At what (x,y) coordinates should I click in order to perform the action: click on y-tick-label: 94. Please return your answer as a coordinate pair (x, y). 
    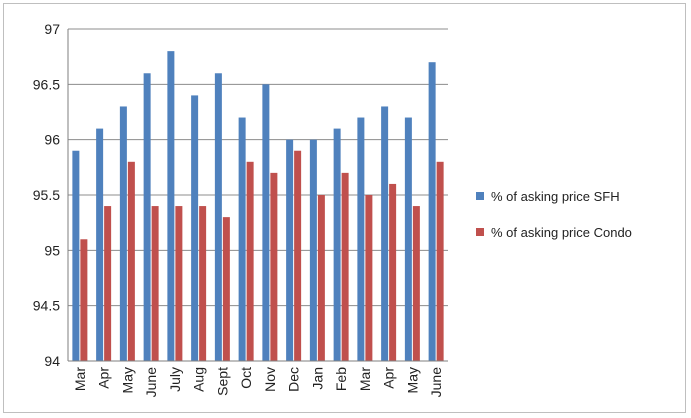
    Looking at the image, I should click on (52, 361).